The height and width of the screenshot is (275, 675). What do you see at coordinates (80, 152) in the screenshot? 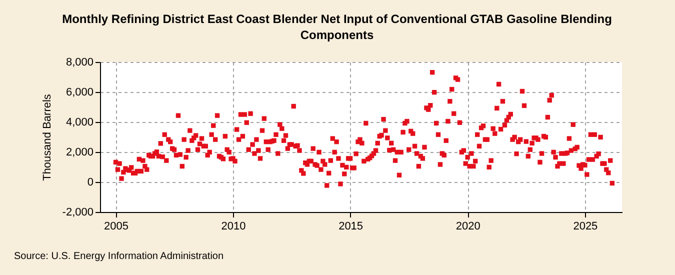
I see `y-tick-label: 2,000` at bounding box center [80, 152].